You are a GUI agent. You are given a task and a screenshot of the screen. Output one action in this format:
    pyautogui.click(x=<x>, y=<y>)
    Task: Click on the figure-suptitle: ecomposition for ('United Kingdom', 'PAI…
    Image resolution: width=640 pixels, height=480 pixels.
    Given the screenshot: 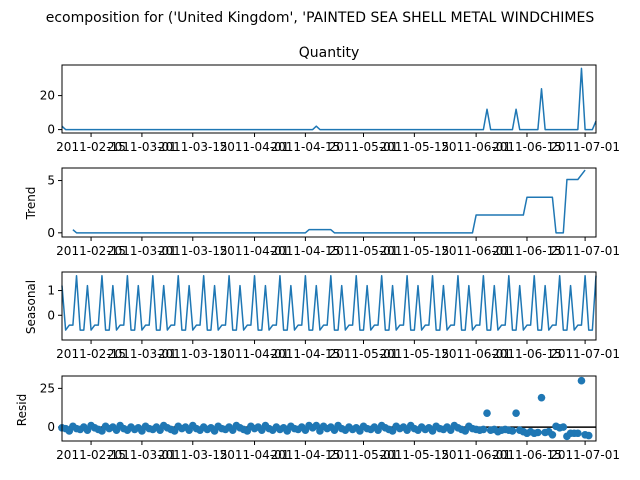 What is the action you would take?
    pyautogui.click(x=320, y=18)
    